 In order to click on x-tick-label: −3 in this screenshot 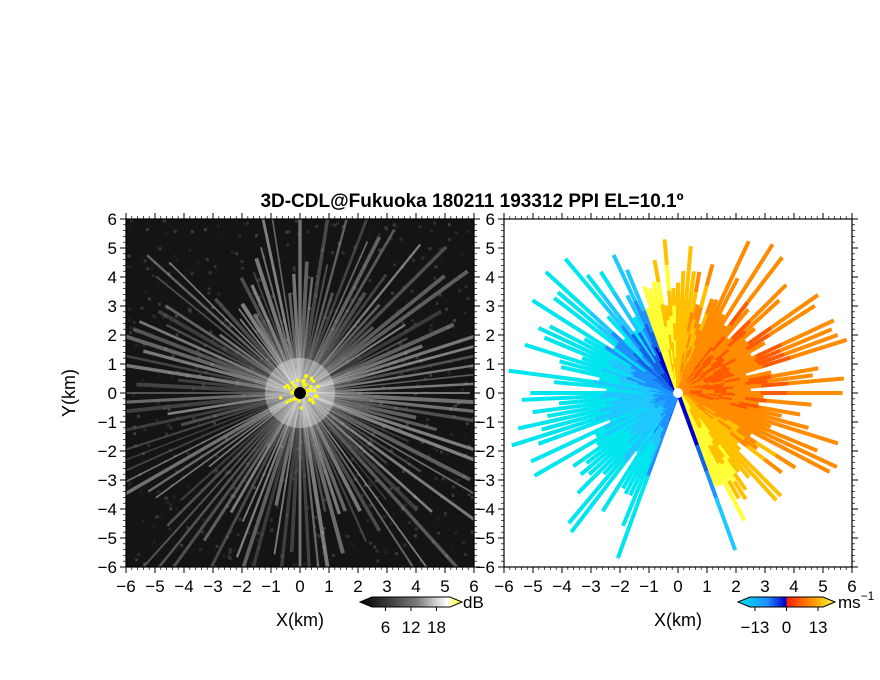, I will do `click(212, 586)`.